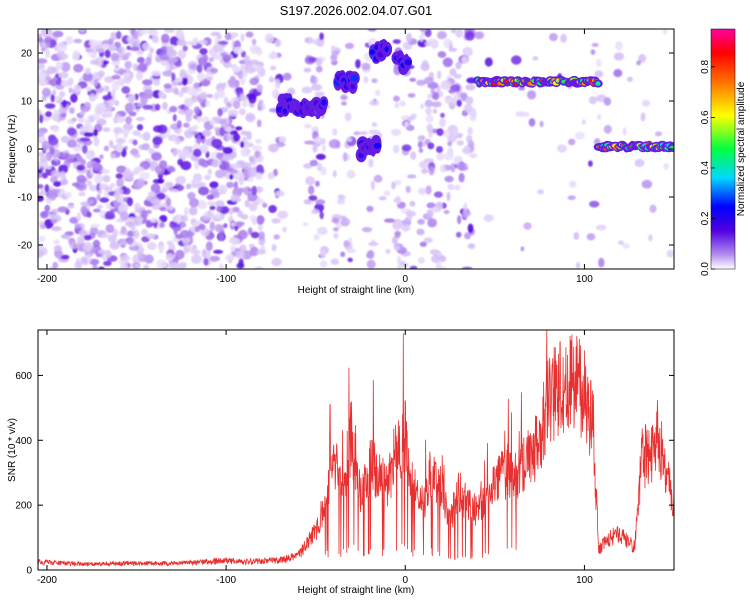  Describe the element at coordinates (12, 450) in the screenshot. I see `snr-y-label: SNR (10 * v/v)` at that location.